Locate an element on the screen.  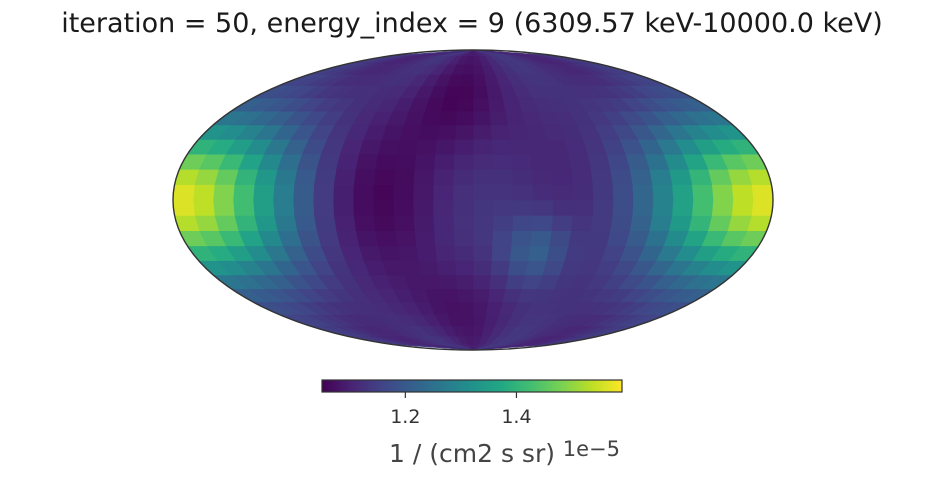
colorbar is located at coordinates (472, 386).